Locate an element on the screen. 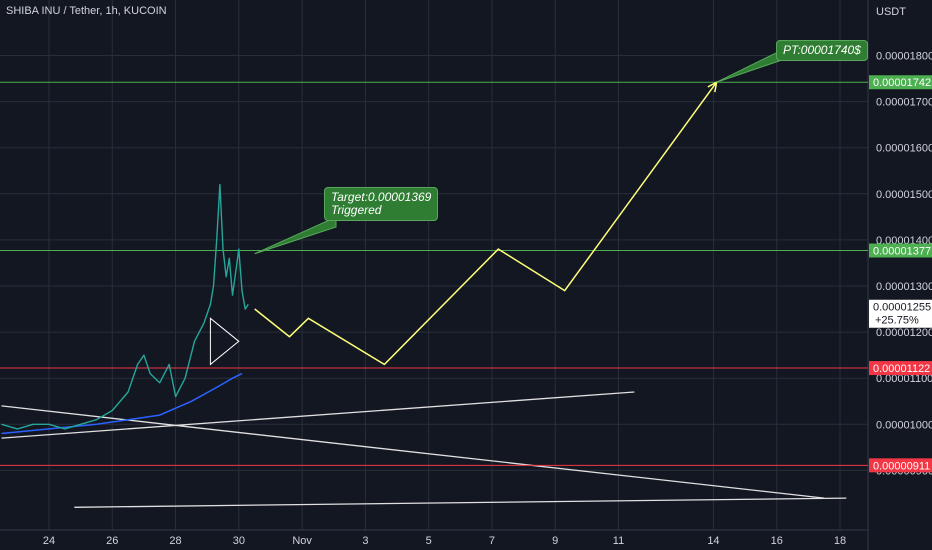 Image resolution: width=932 pixels, height=550 pixels. price-target-callout: PT:00001740$ is located at coordinates (822, 50).